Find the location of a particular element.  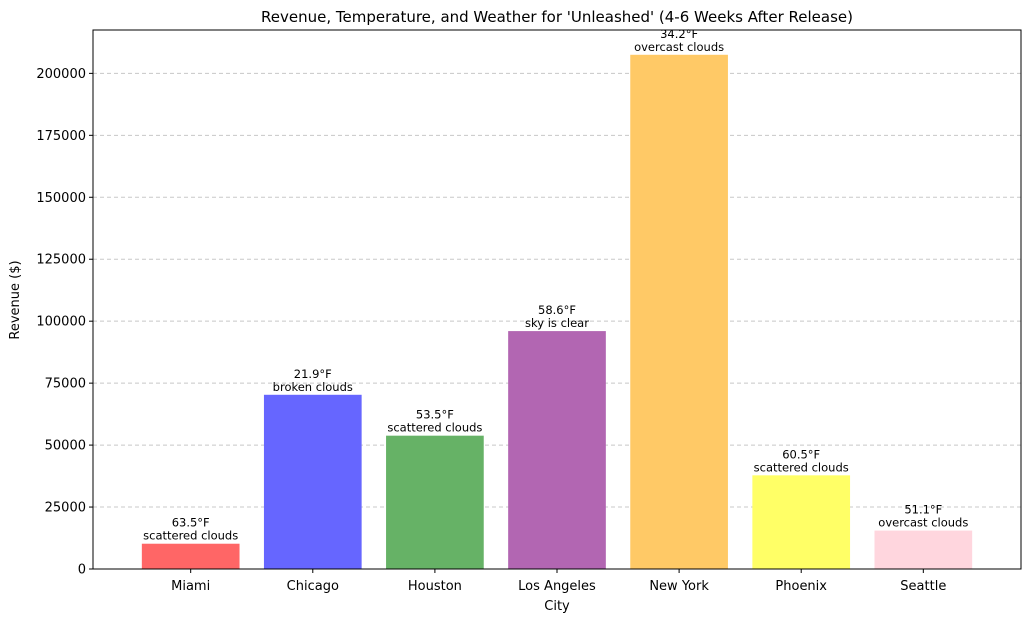

y-tick-label: 200000 is located at coordinates (61, 74).